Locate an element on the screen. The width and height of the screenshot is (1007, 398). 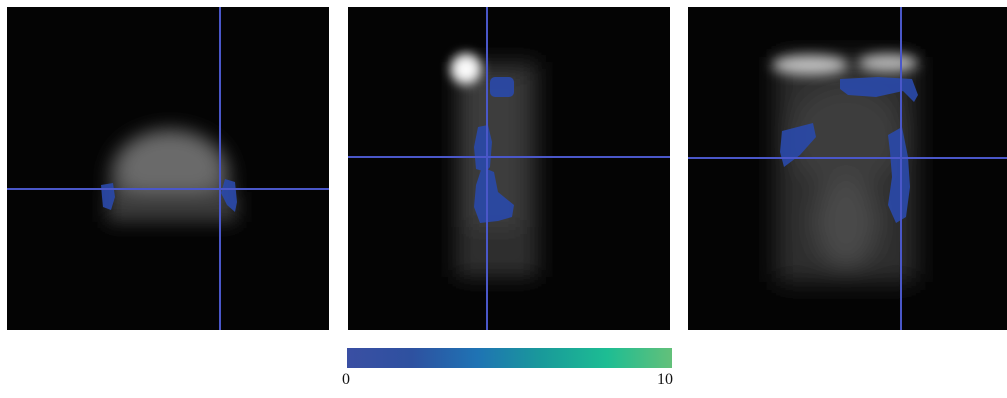
colorbar-min-label: 0 is located at coordinates (346, 379).